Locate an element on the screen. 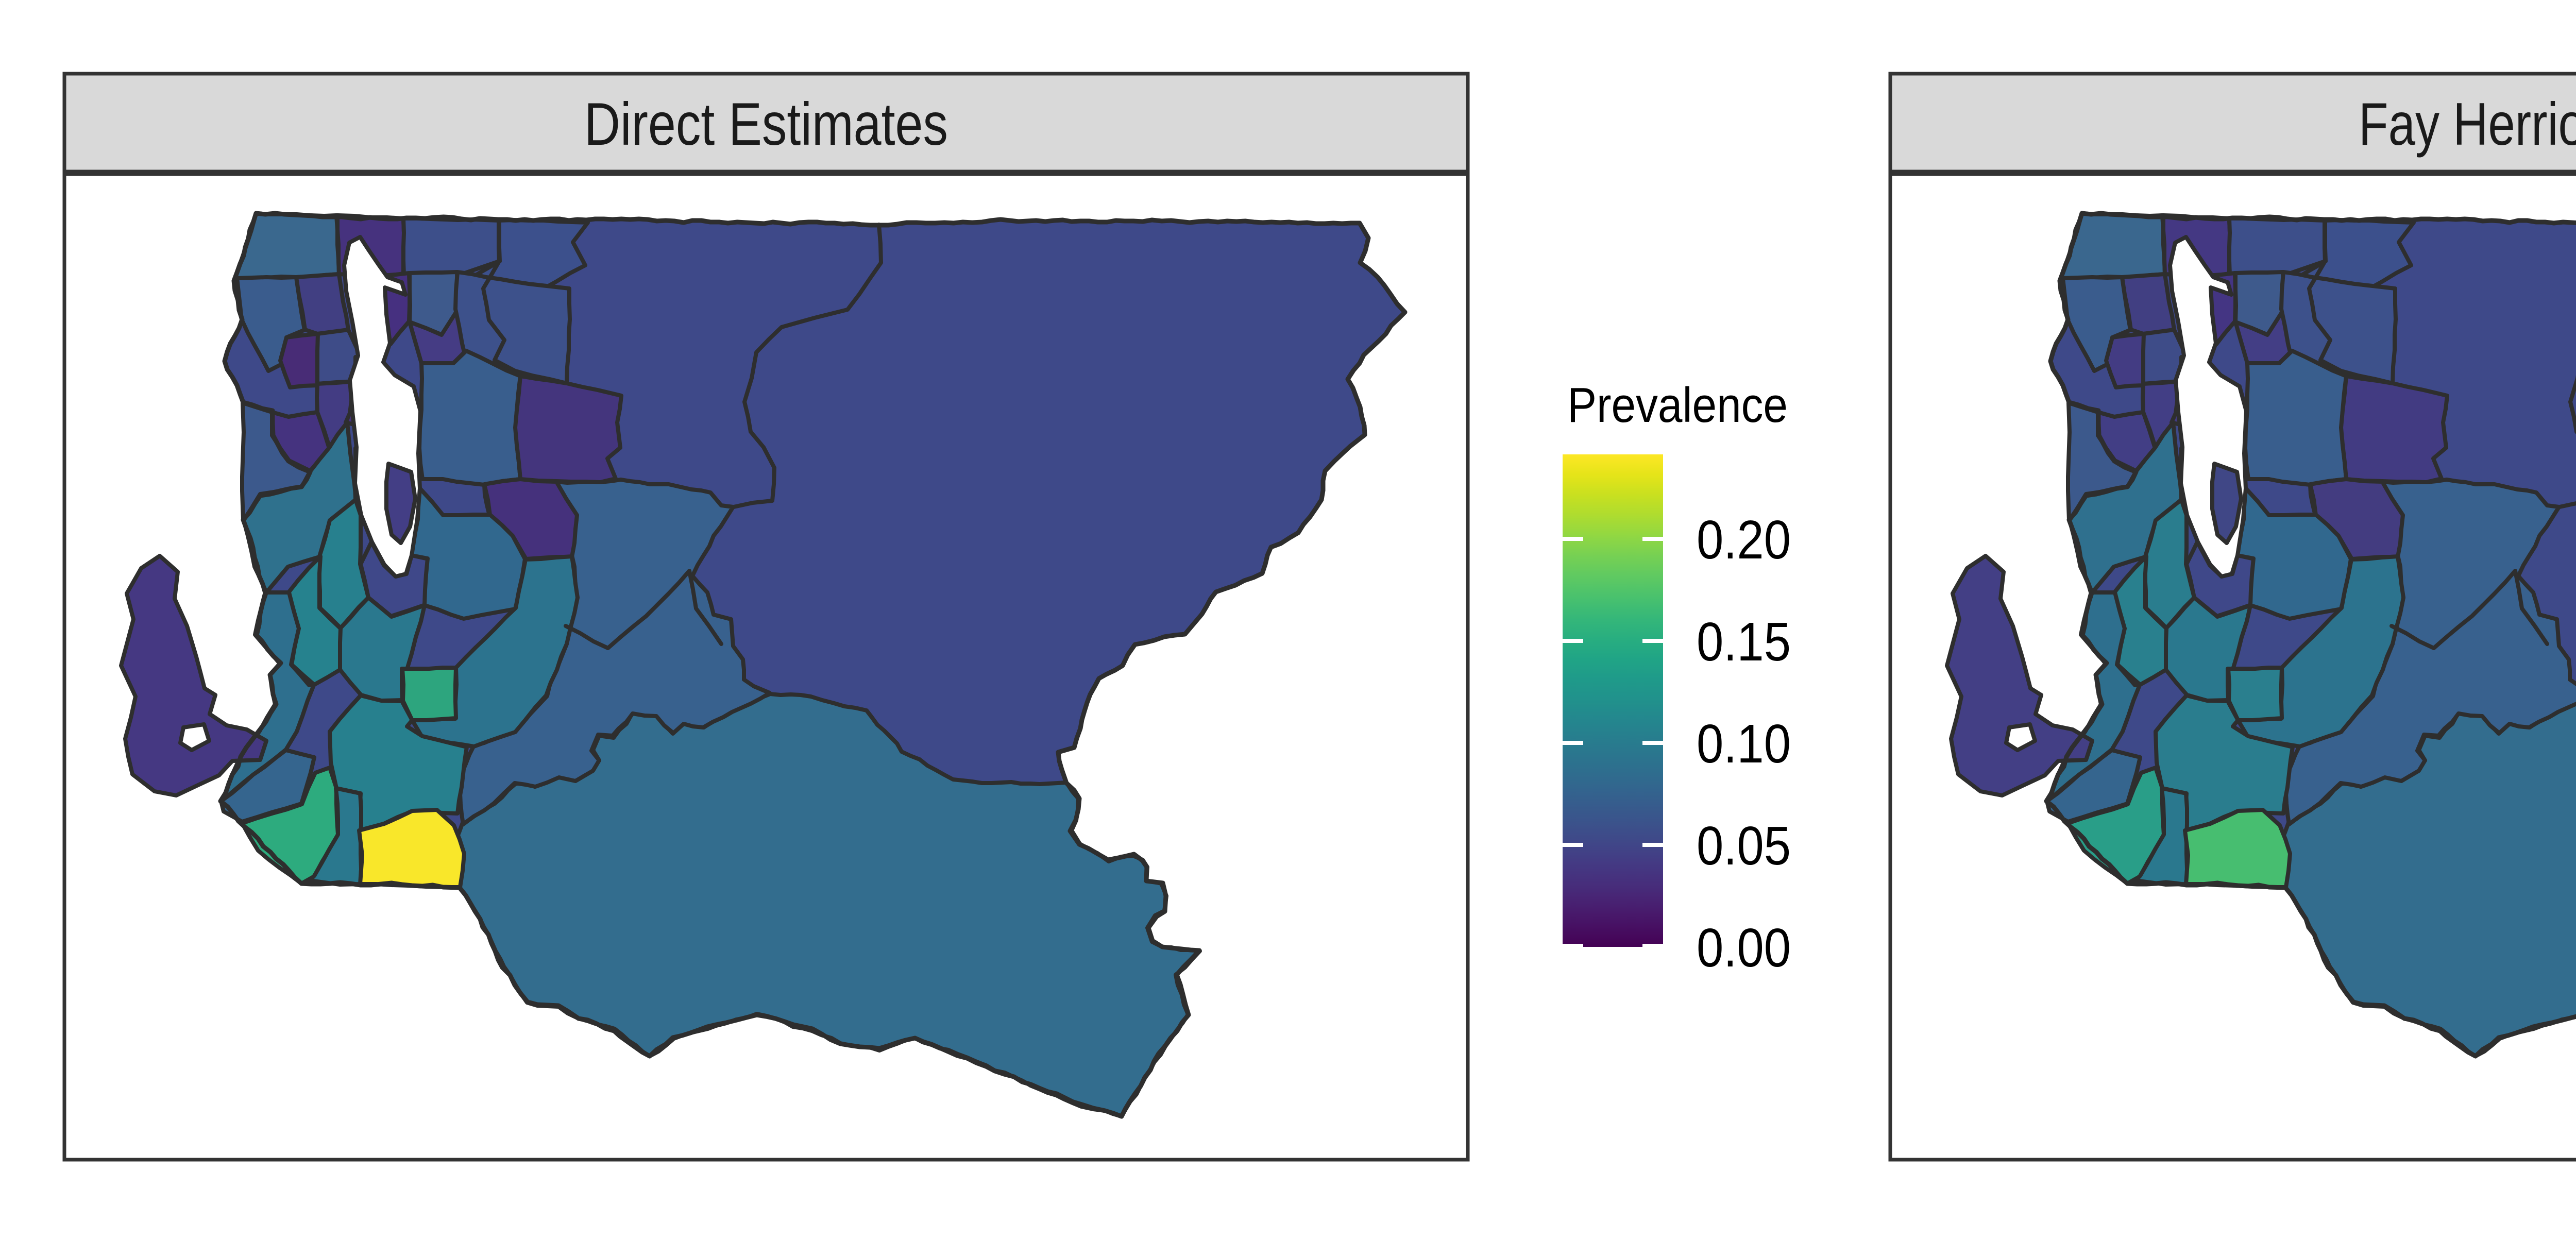  svg-text: 0.10 is located at coordinates (1744, 744).